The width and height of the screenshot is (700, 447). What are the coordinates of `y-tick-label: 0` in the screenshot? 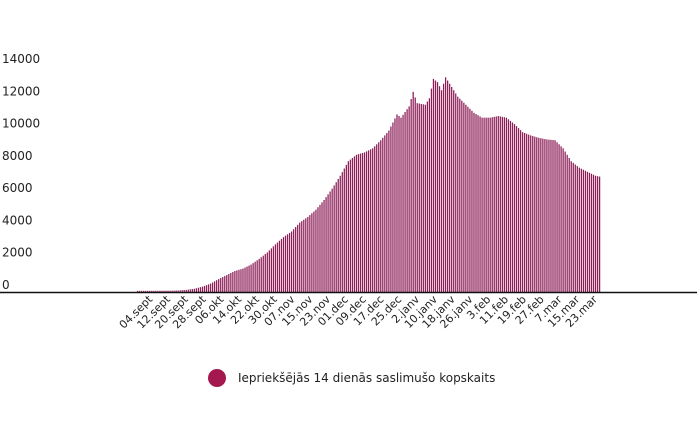 It's located at (6, 285).